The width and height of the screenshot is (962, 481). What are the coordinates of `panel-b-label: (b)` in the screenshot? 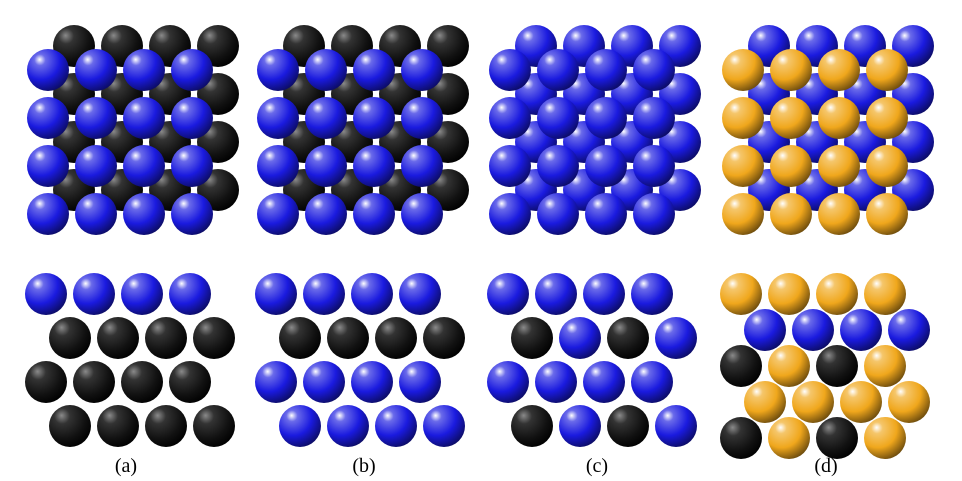 It's located at (363, 466).